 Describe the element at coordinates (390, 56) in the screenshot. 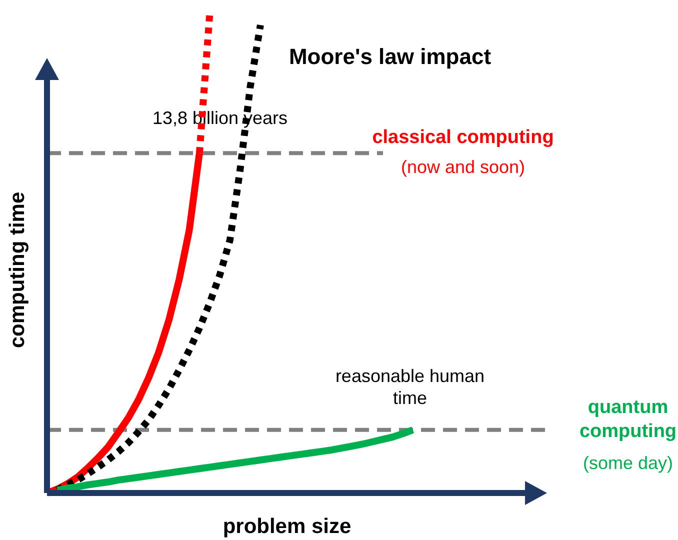

I see `series-label: Moore's law impact` at that location.